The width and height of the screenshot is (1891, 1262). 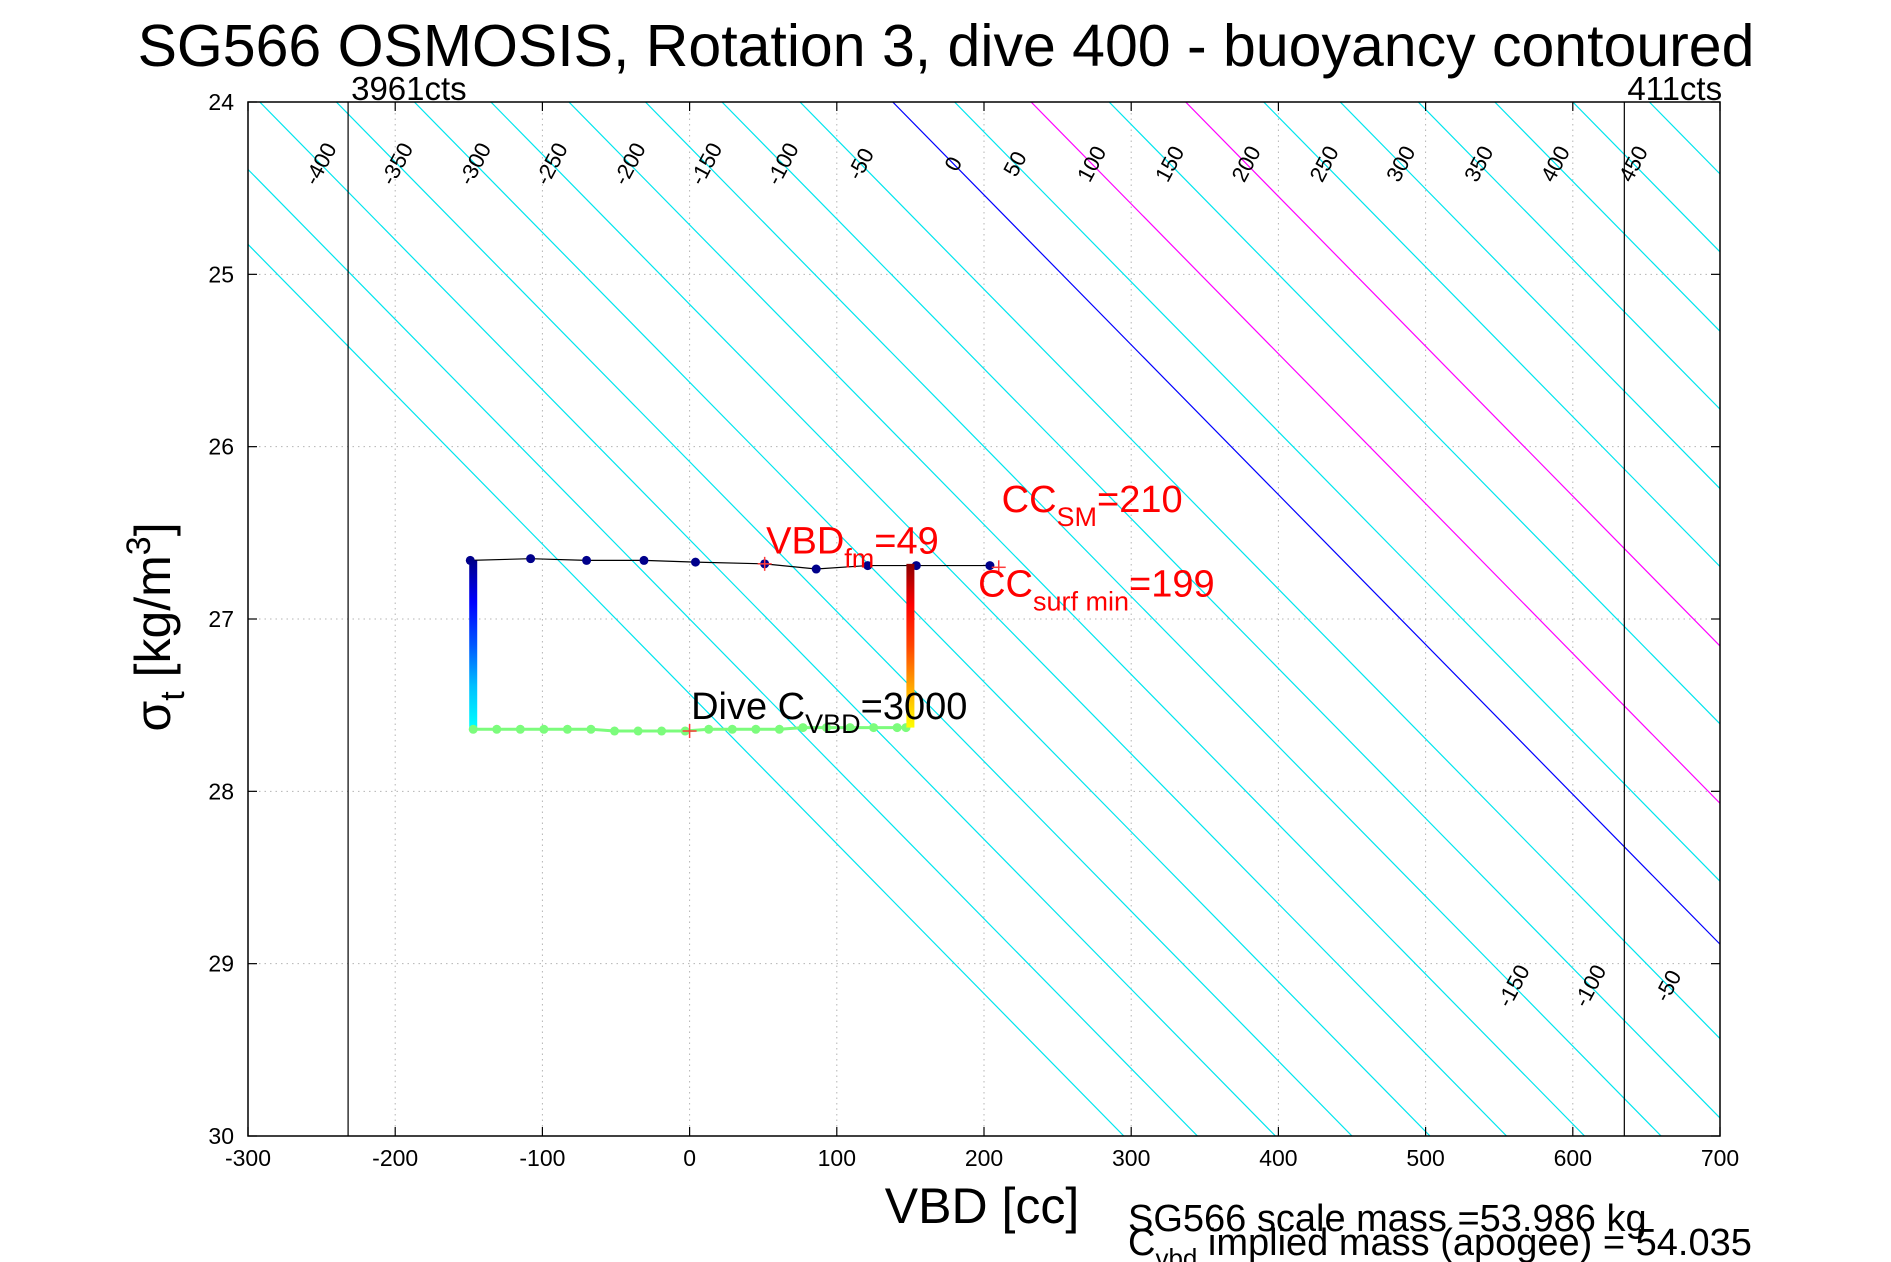 What do you see at coordinates (844, 647) in the screenshot?
I see `reference-markers` at bounding box center [844, 647].